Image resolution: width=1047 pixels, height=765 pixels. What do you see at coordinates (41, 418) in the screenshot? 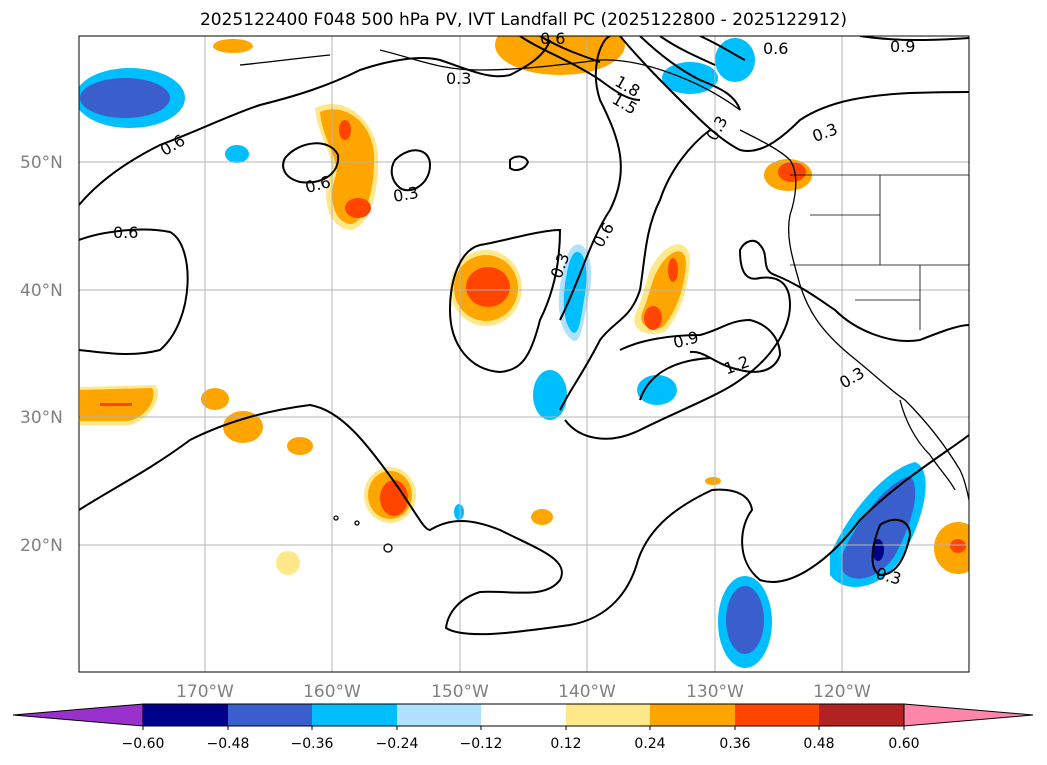
I see `lat-label: 30°N` at bounding box center [41, 418].